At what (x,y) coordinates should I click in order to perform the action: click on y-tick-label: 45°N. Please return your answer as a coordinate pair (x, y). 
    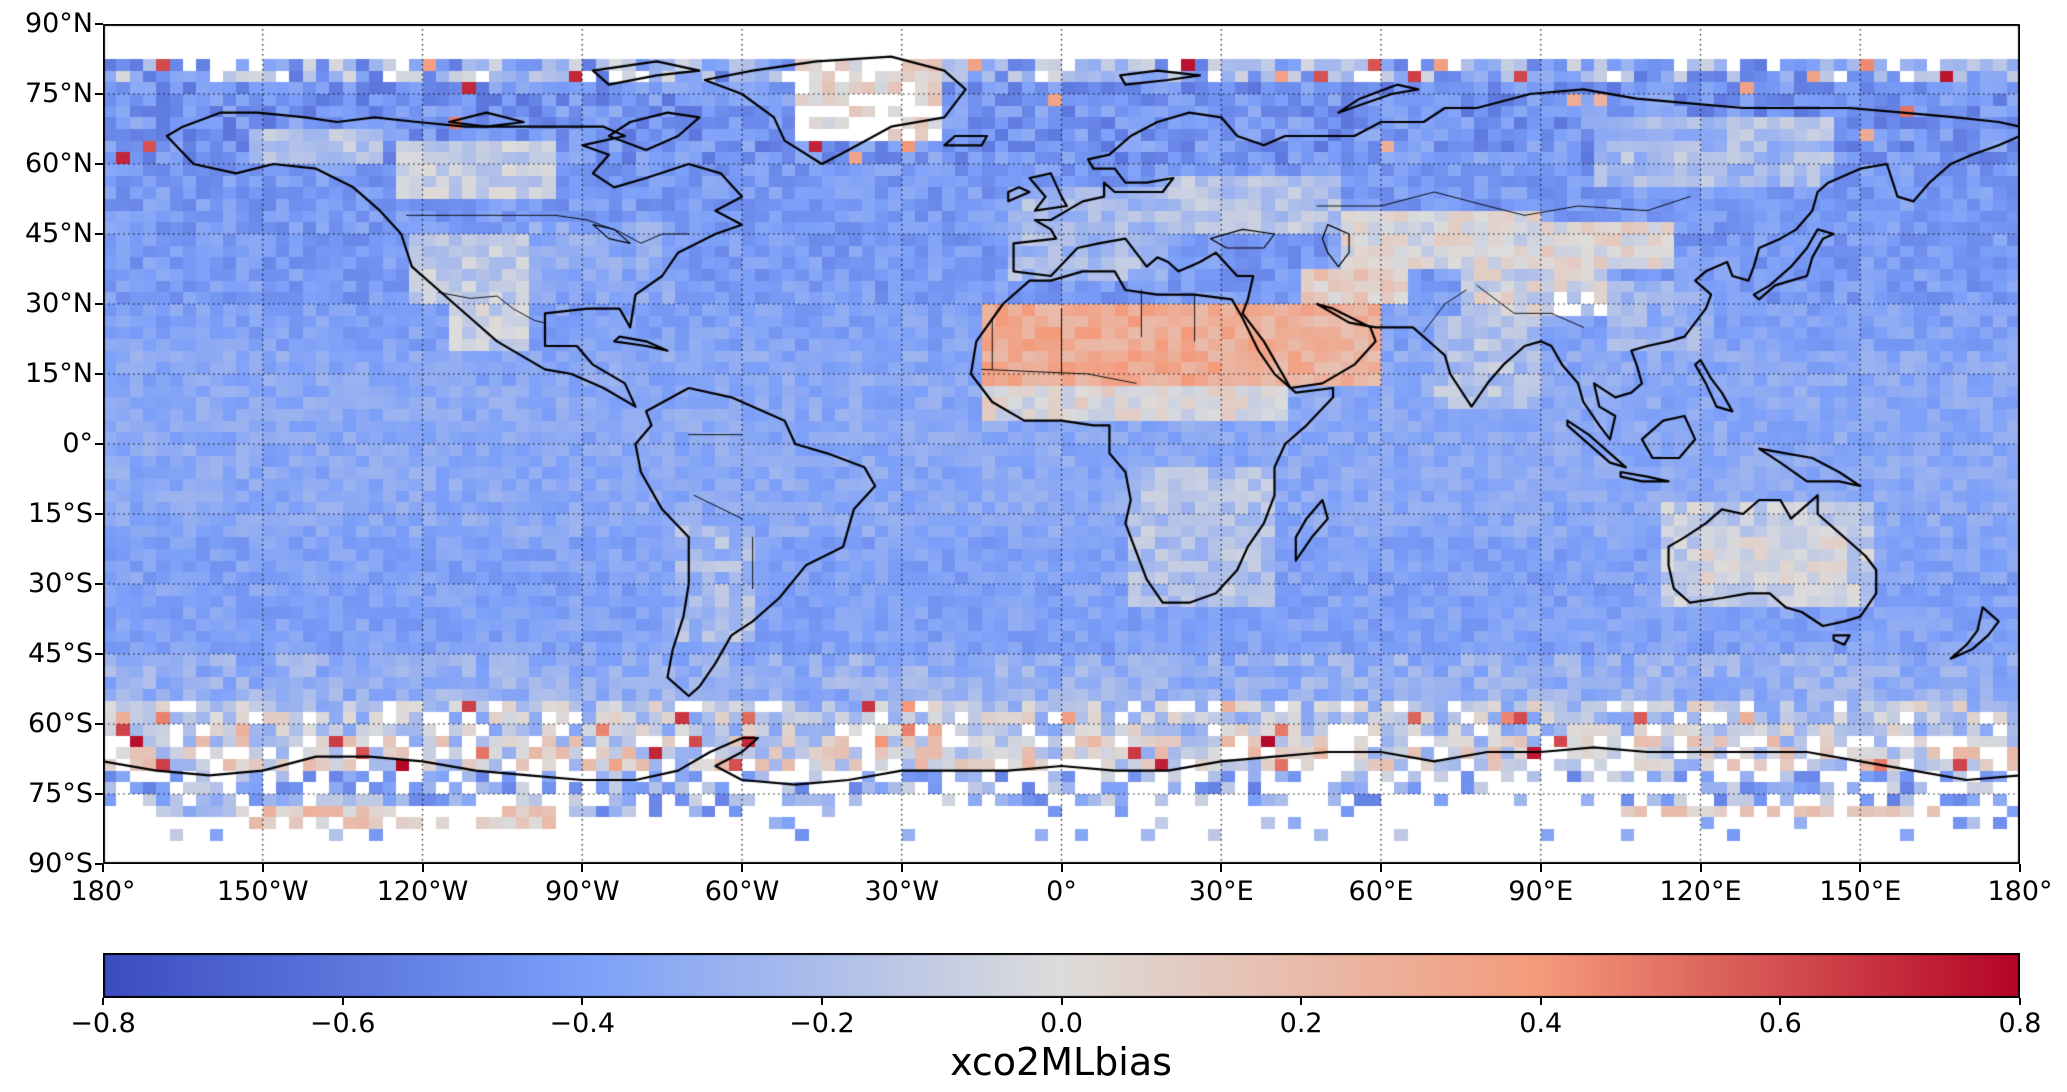
    Looking at the image, I should click on (58, 233).